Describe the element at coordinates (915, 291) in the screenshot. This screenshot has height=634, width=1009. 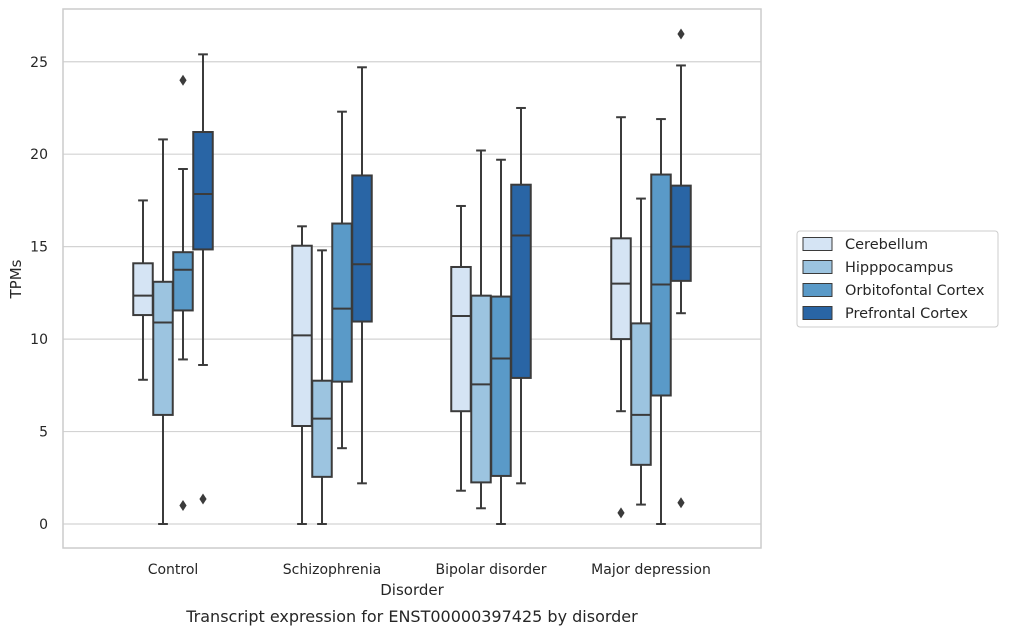
I see `legend-label: Orbitofontal Cortex` at that location.